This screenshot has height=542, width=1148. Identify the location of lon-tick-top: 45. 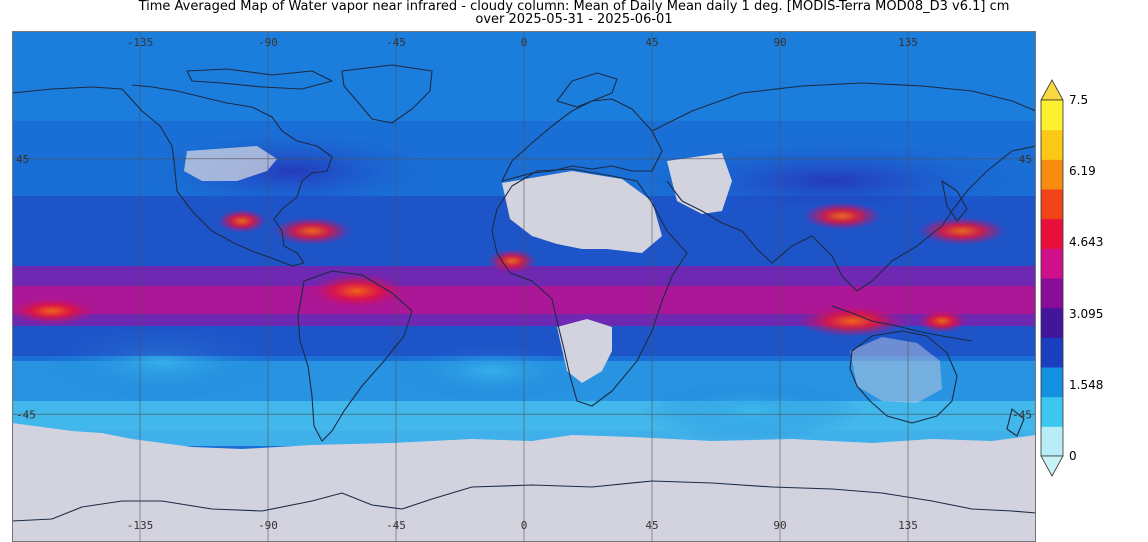
(651, 42).